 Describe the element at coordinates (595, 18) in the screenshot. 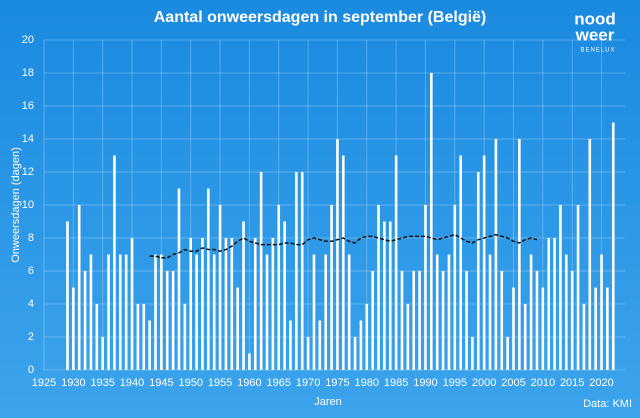

I see `logo-text: nood` at that location.